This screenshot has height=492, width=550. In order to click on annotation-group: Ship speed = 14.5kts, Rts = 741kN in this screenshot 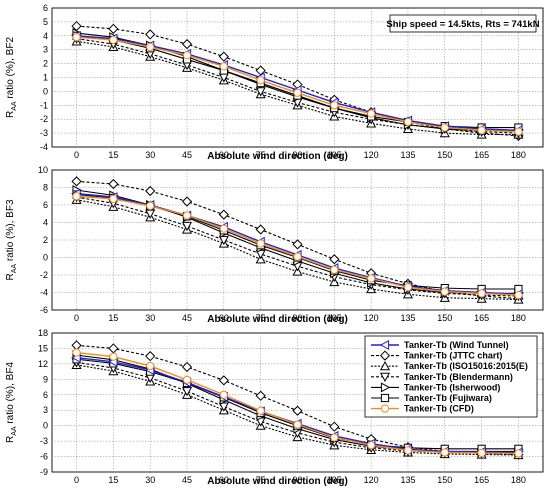, I will do `click(463, 23)`.